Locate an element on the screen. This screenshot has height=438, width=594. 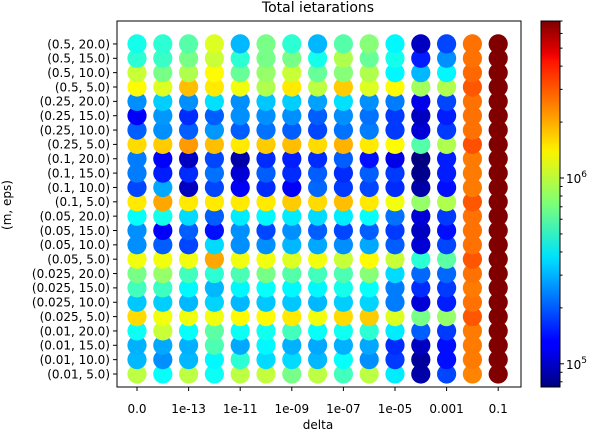
colorbar-tick-exponent: 5 is located at coordinates (584, 361).